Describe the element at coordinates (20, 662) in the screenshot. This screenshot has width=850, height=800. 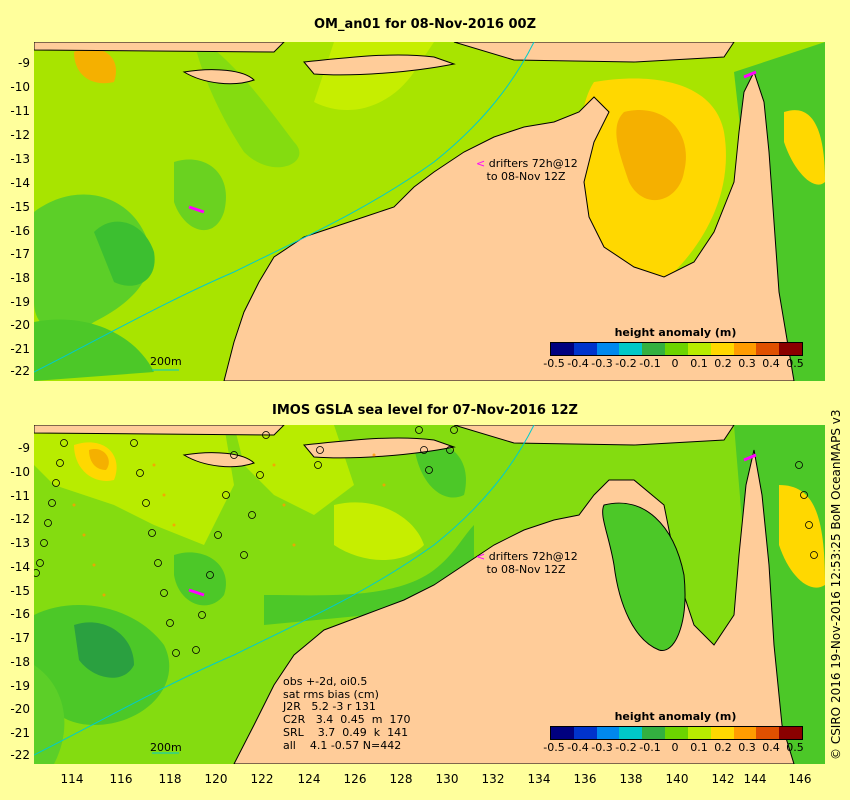
I see `bottom-y-tick: -18` at that location.